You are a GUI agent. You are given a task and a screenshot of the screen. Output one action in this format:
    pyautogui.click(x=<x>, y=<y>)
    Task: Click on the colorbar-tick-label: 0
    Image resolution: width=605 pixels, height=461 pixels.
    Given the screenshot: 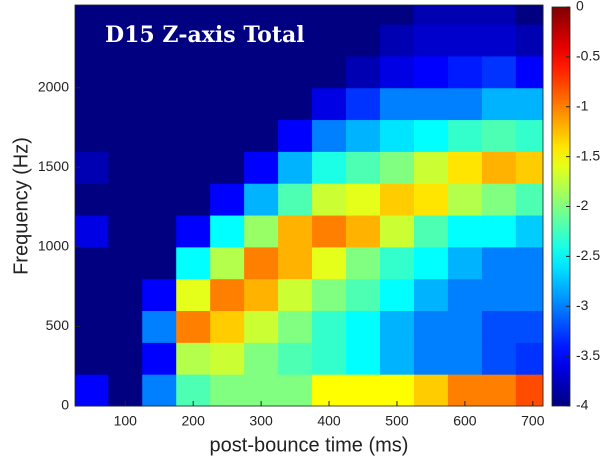 What is the action you would take?
    pyautogui.click(x=580, y=7)
    